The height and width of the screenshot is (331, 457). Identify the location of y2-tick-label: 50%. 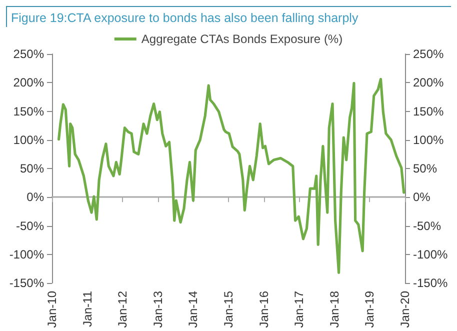
(425, 169).